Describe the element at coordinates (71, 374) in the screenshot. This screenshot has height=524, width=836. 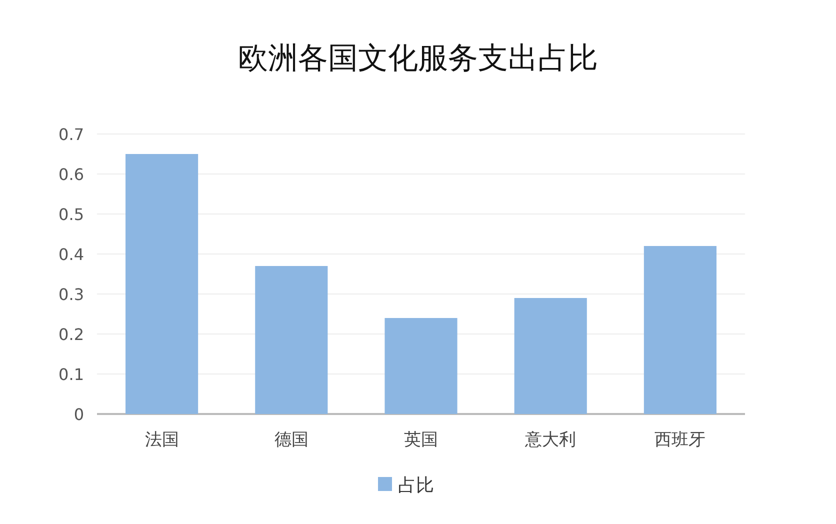
I see `y-tick-label: 0.1` at that location.